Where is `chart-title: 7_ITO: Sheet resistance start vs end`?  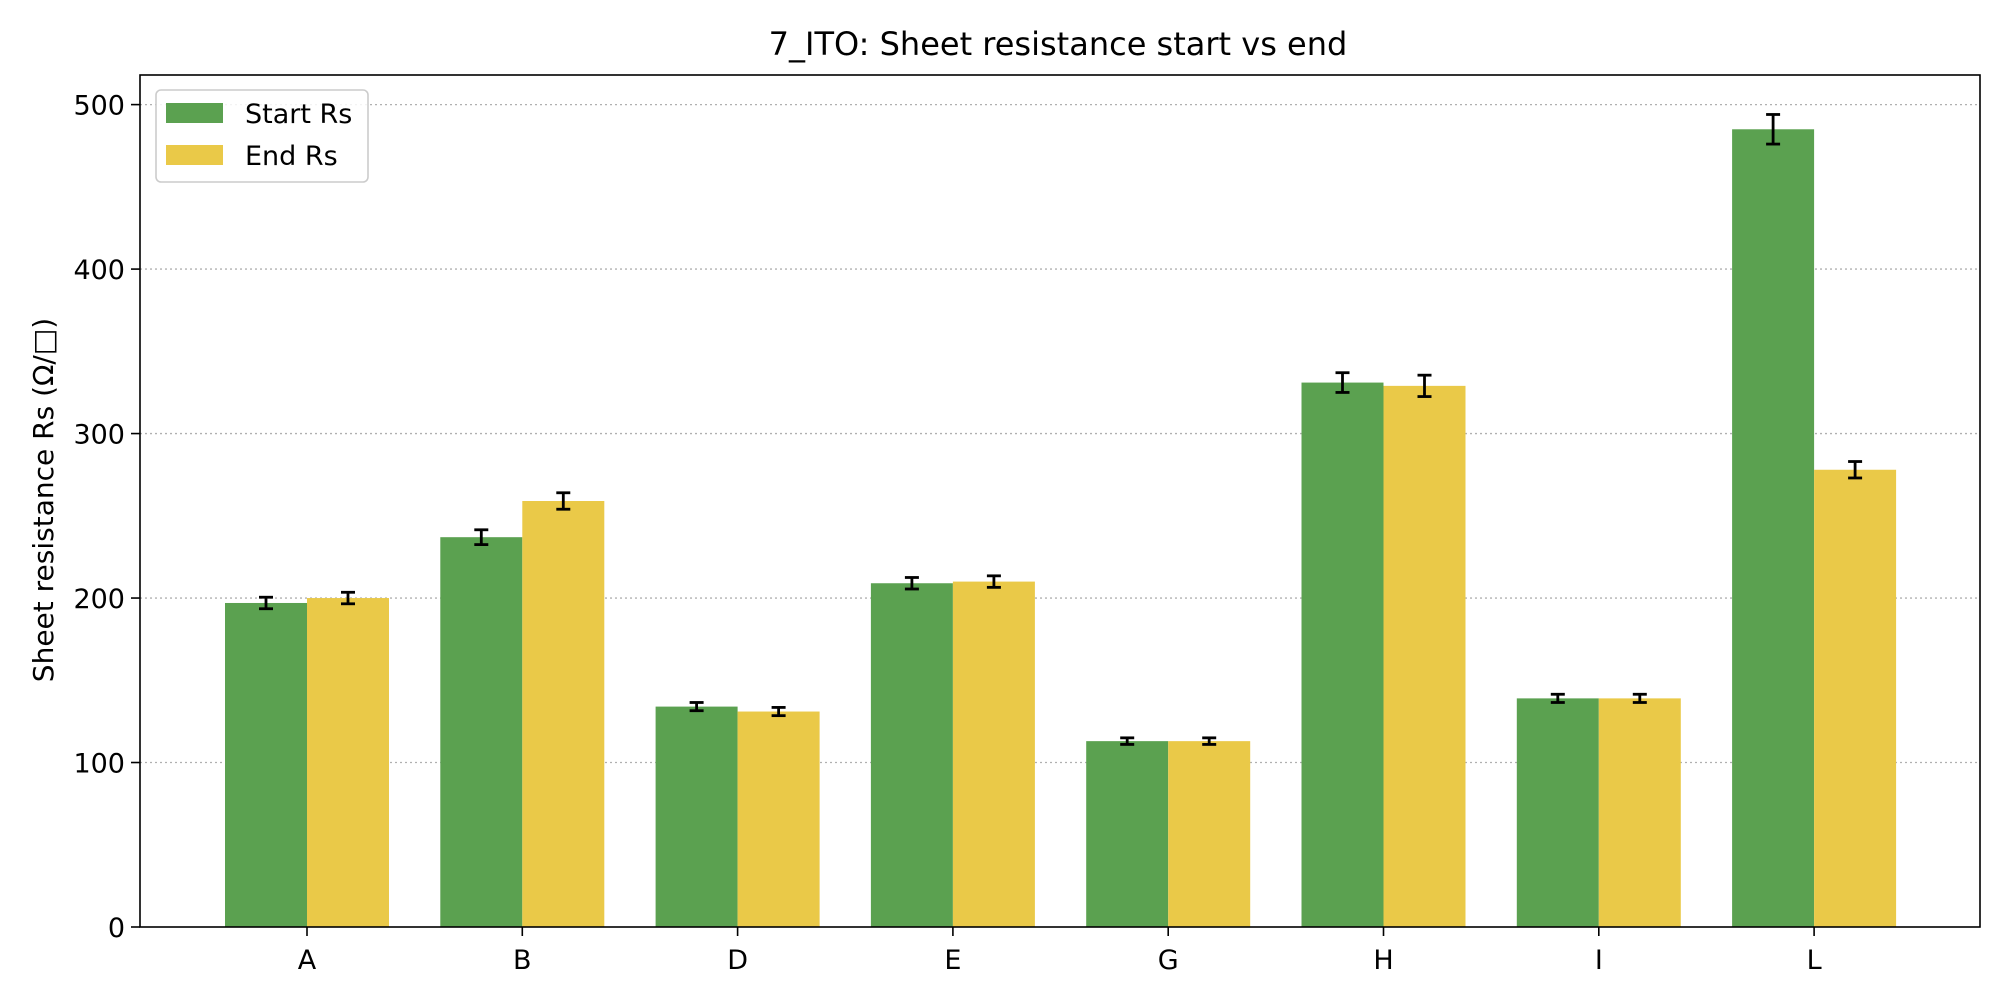
chart-title: 7_ITO: Sheet resistance start vs end is located at coordinates (1058, 44).